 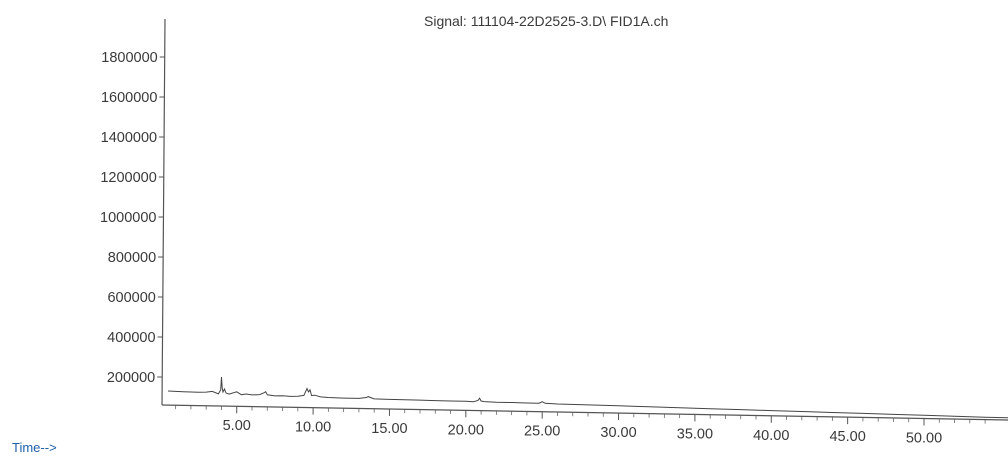 I want to click on x-tick-label: 25.00, so click(x=542, y=432).